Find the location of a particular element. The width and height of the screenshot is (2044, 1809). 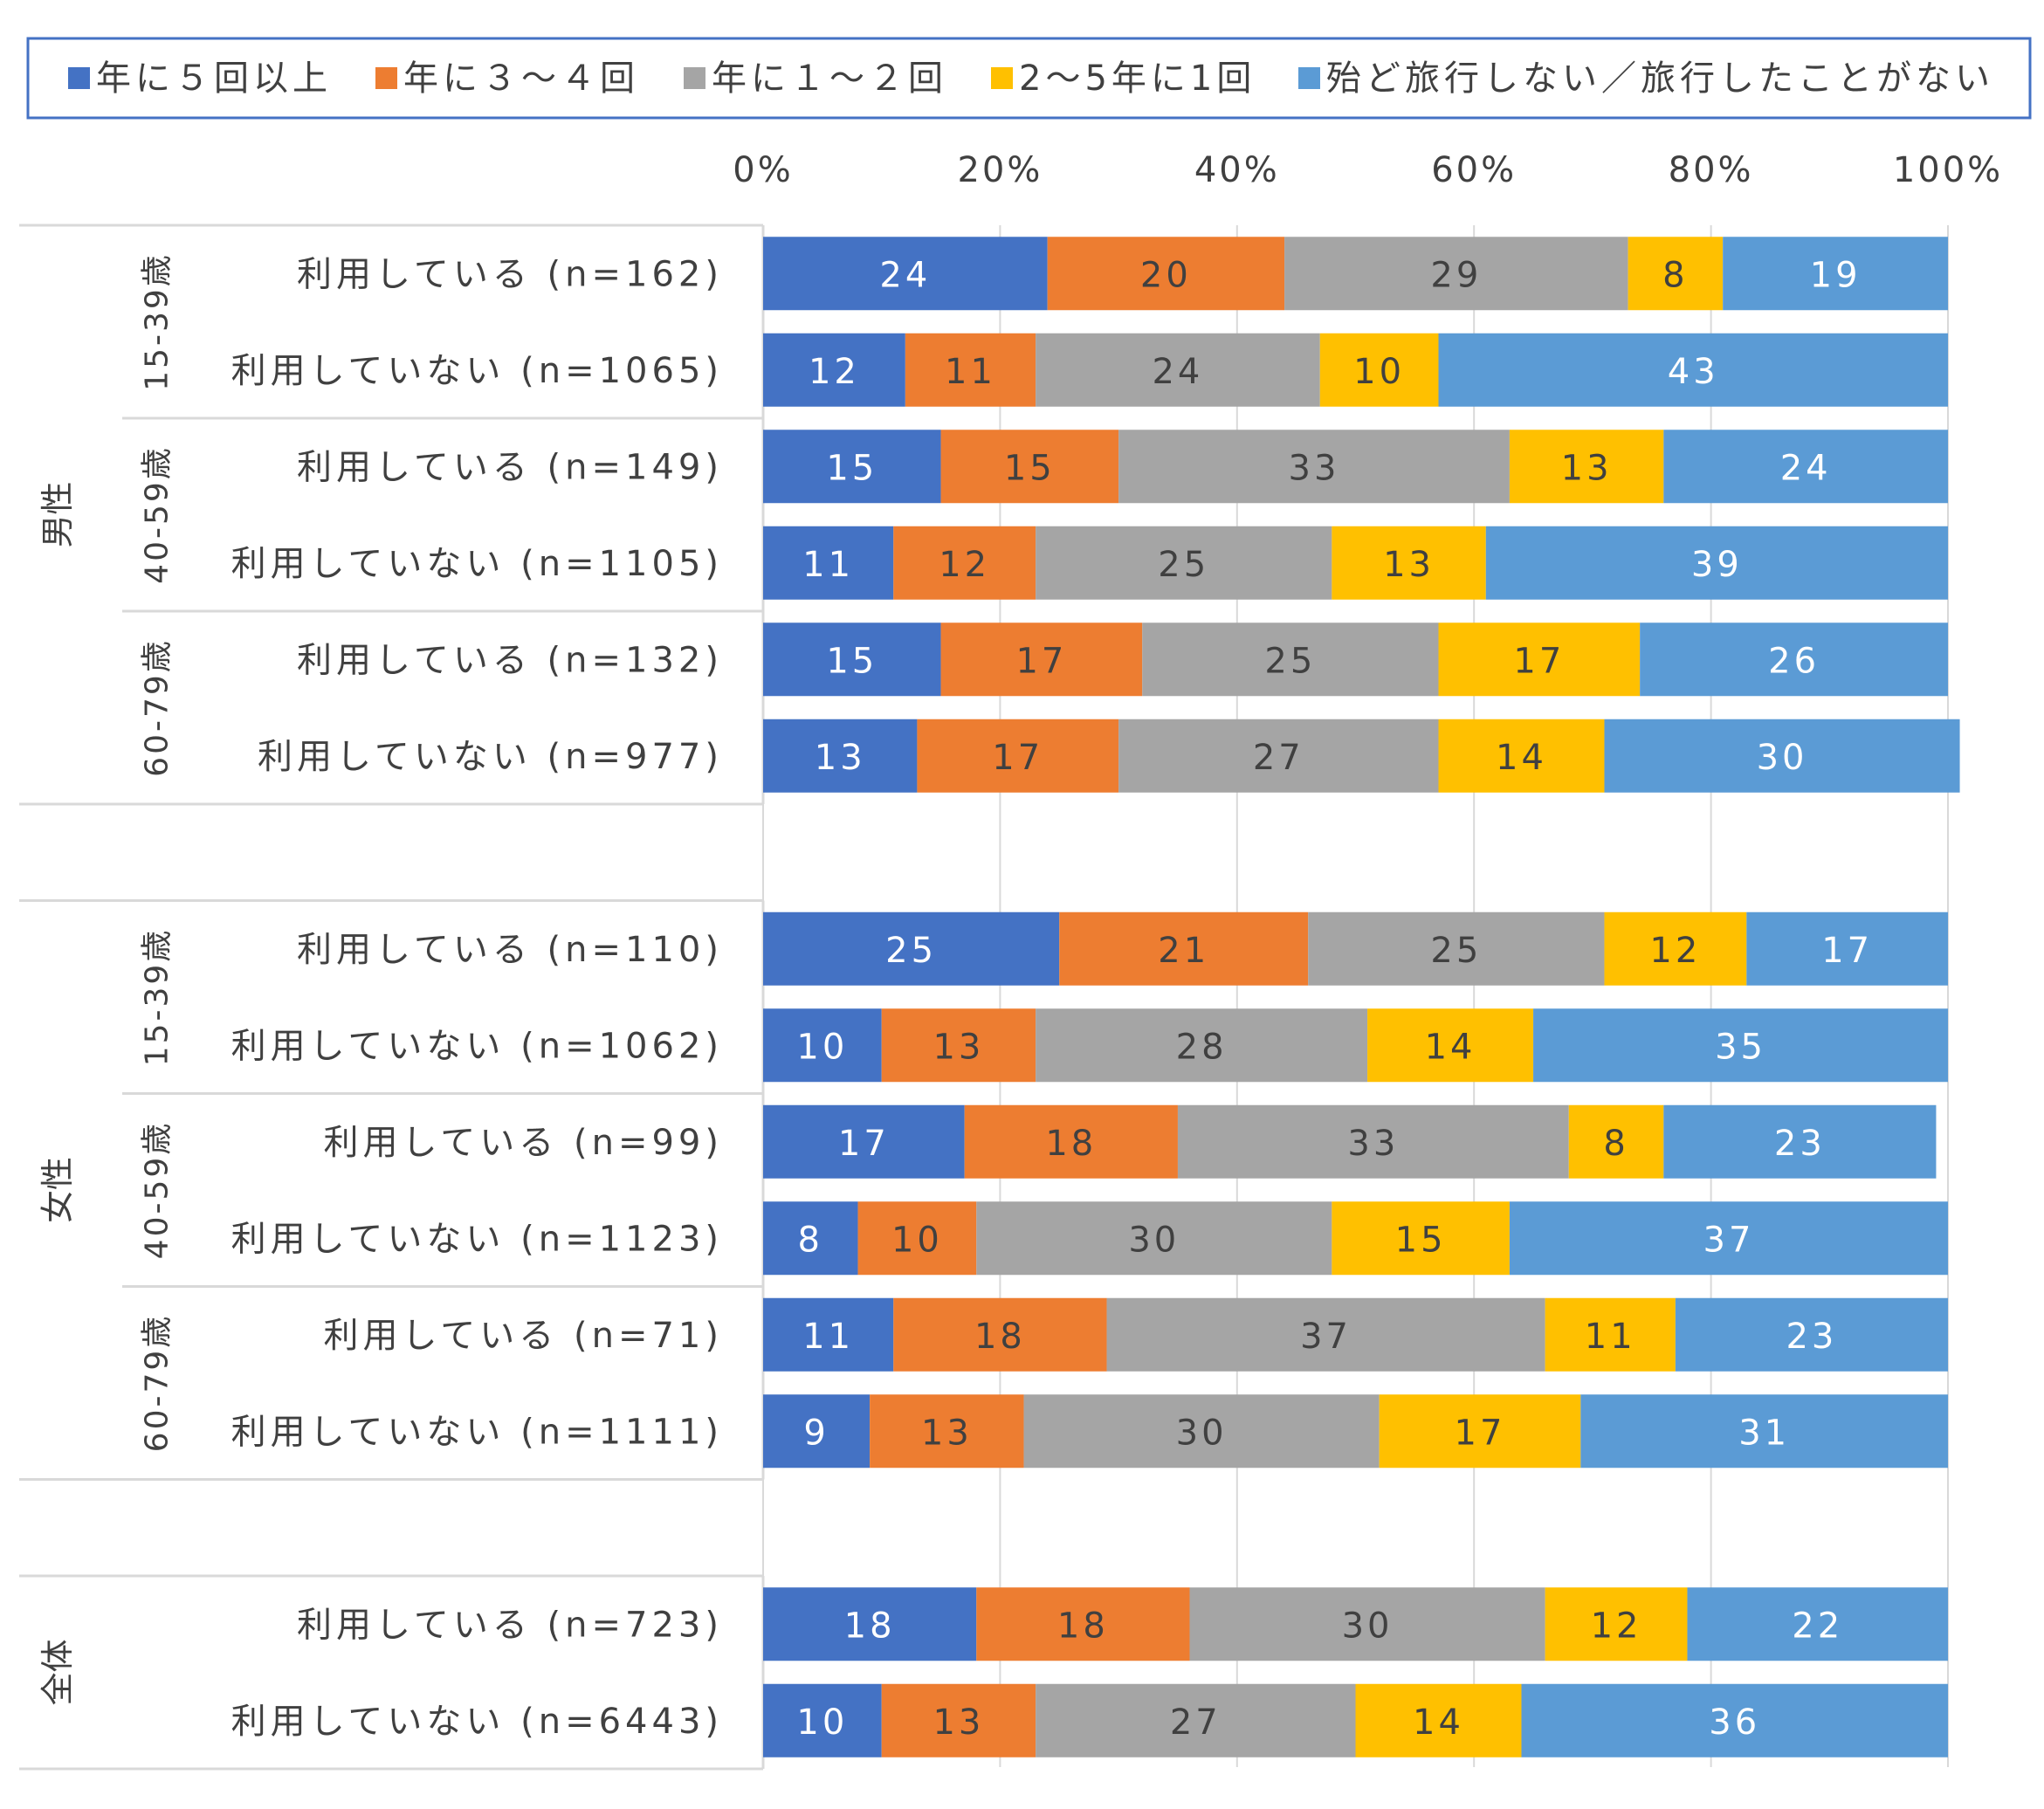

x-tick-label: 40% is located at coordinates (1237, 170).